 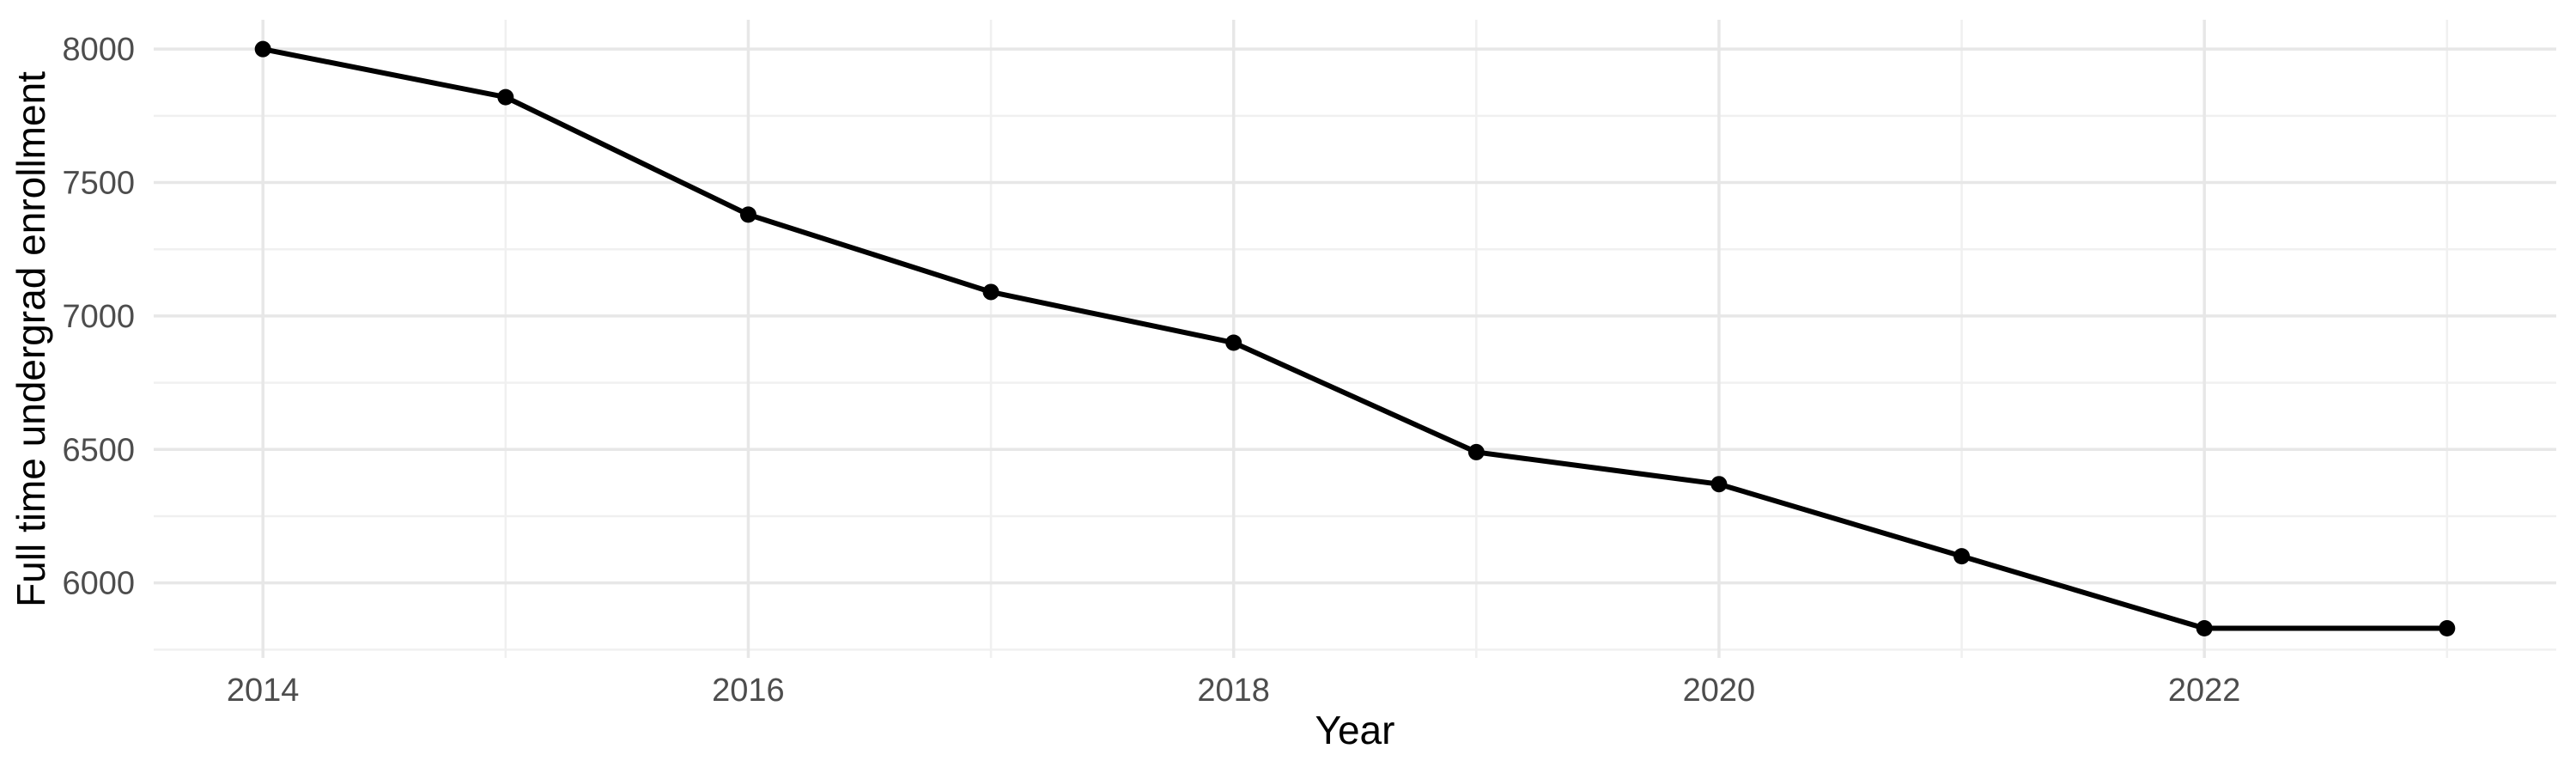 I want to click on y-tick-label: 7000, so click(x=98, y=317).